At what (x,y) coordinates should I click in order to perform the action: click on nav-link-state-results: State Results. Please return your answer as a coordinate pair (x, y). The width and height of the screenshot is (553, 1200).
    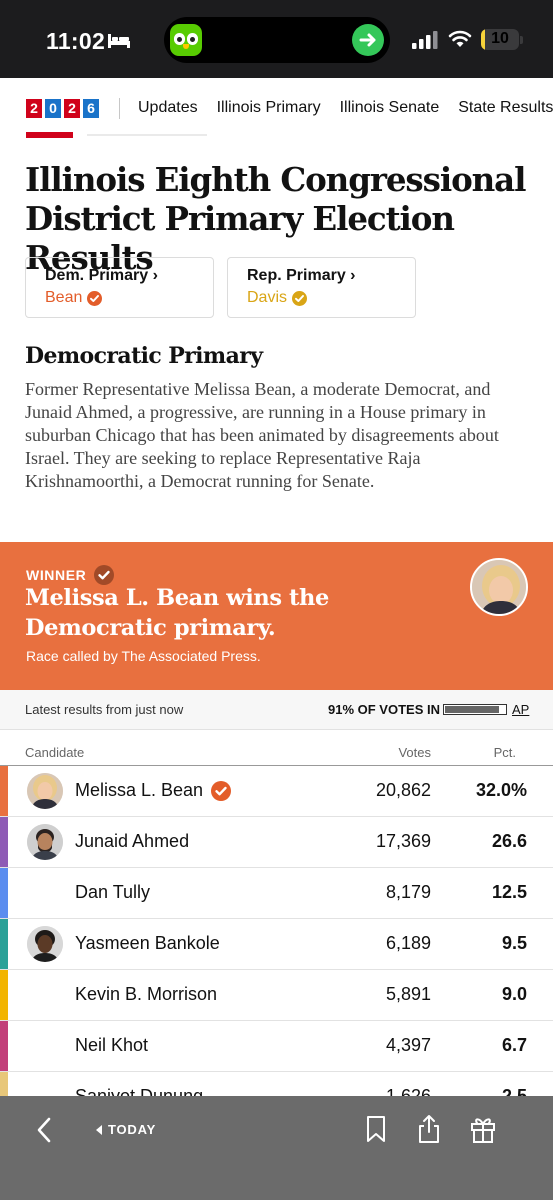
    Looking at the image, I should click on (505, 107).